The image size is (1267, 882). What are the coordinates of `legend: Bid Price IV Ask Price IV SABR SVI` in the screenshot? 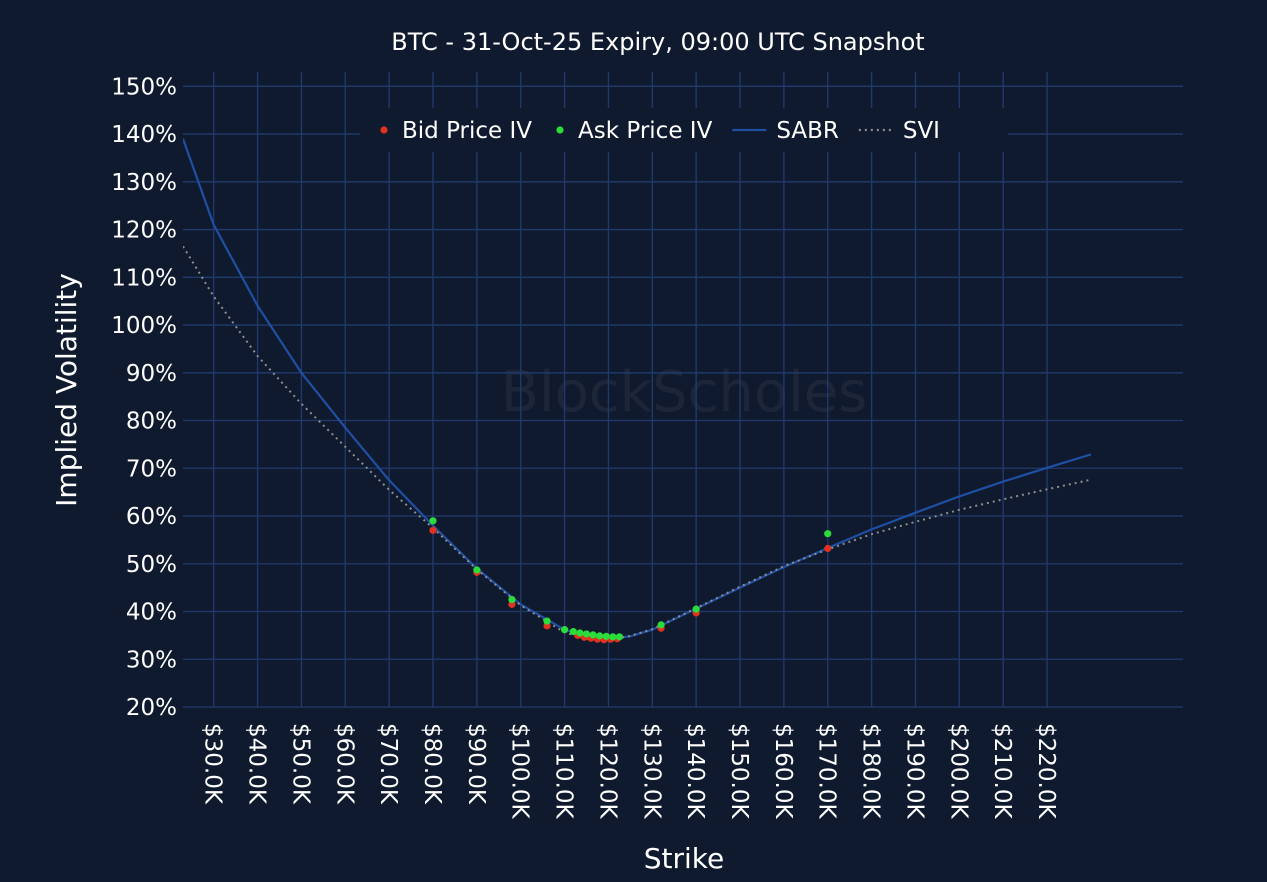 It's located at (684, 130).